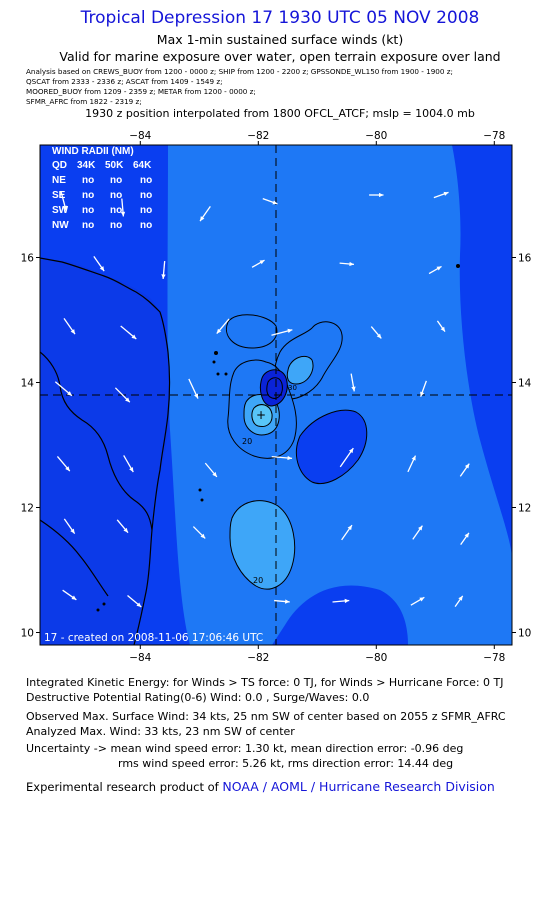 Image resolution: width=560 pixels, height=915 pixels. I want to click on x-tick-label: −82, so click(258, 658).